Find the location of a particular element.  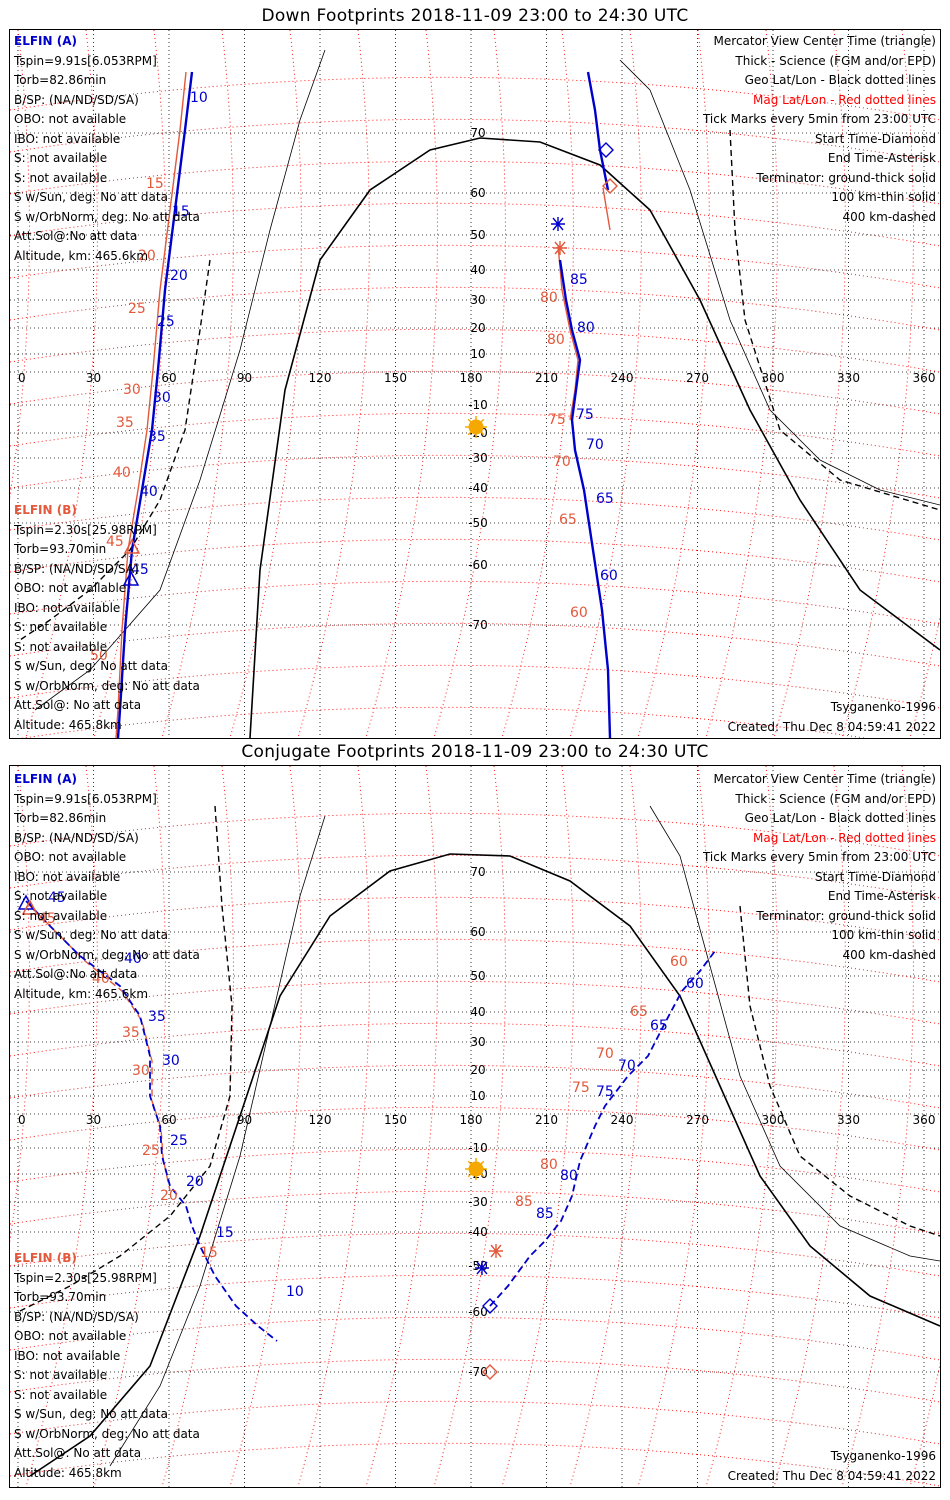

elfin-b-line: S: not available is located at coordinates (61, 646).